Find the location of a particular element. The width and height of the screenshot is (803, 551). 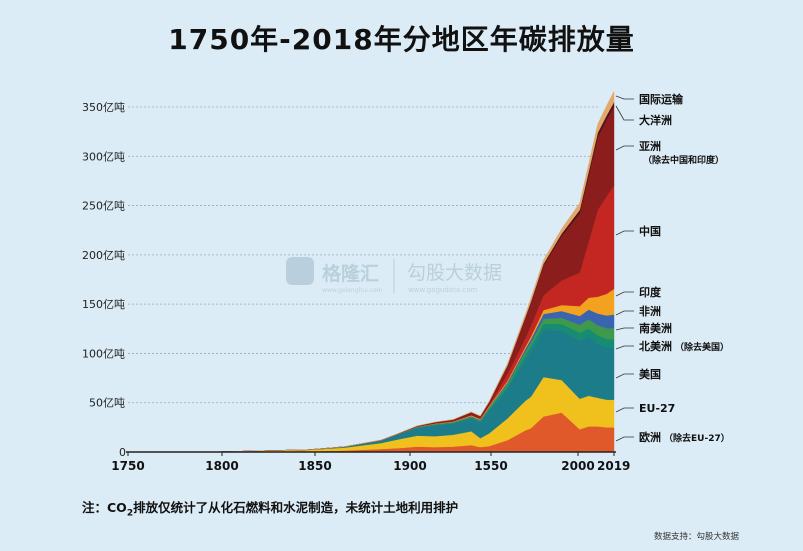

legend-label: 中国 is located at coordinates (650, 231).